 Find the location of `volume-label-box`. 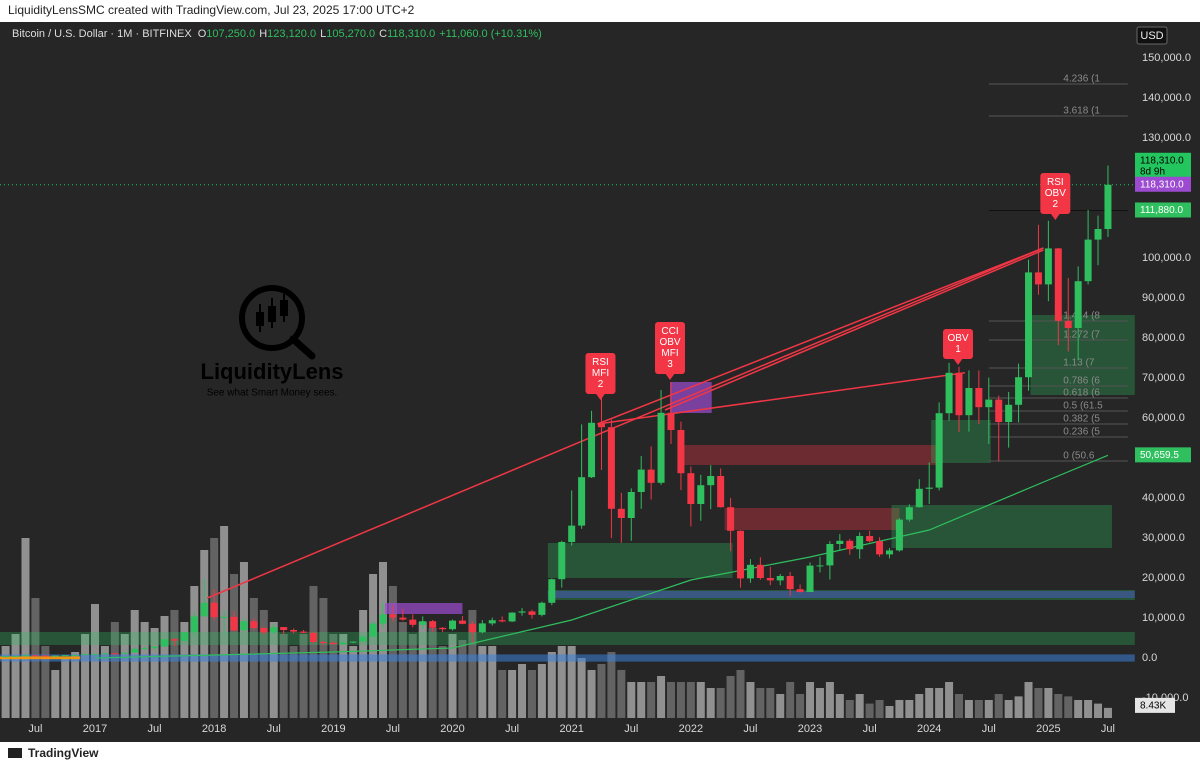

volume-label-box is located at coordinates (1155, 705).